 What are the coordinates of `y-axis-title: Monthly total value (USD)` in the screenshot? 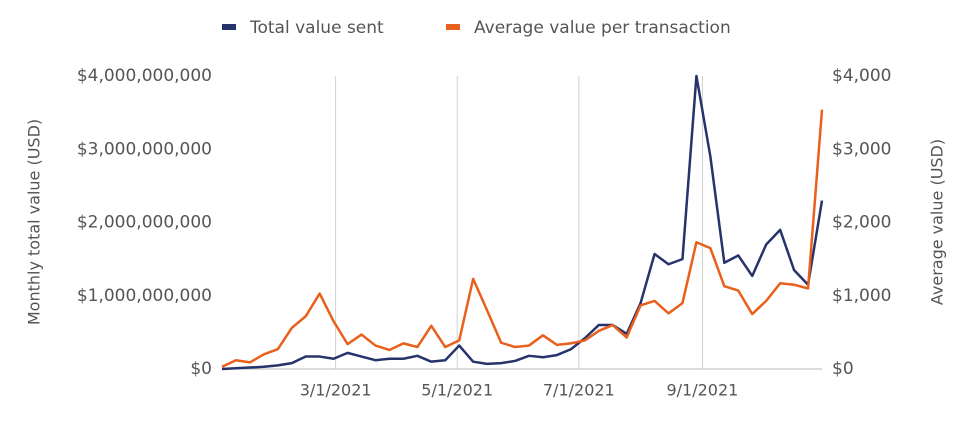 It's located at (34, 222).